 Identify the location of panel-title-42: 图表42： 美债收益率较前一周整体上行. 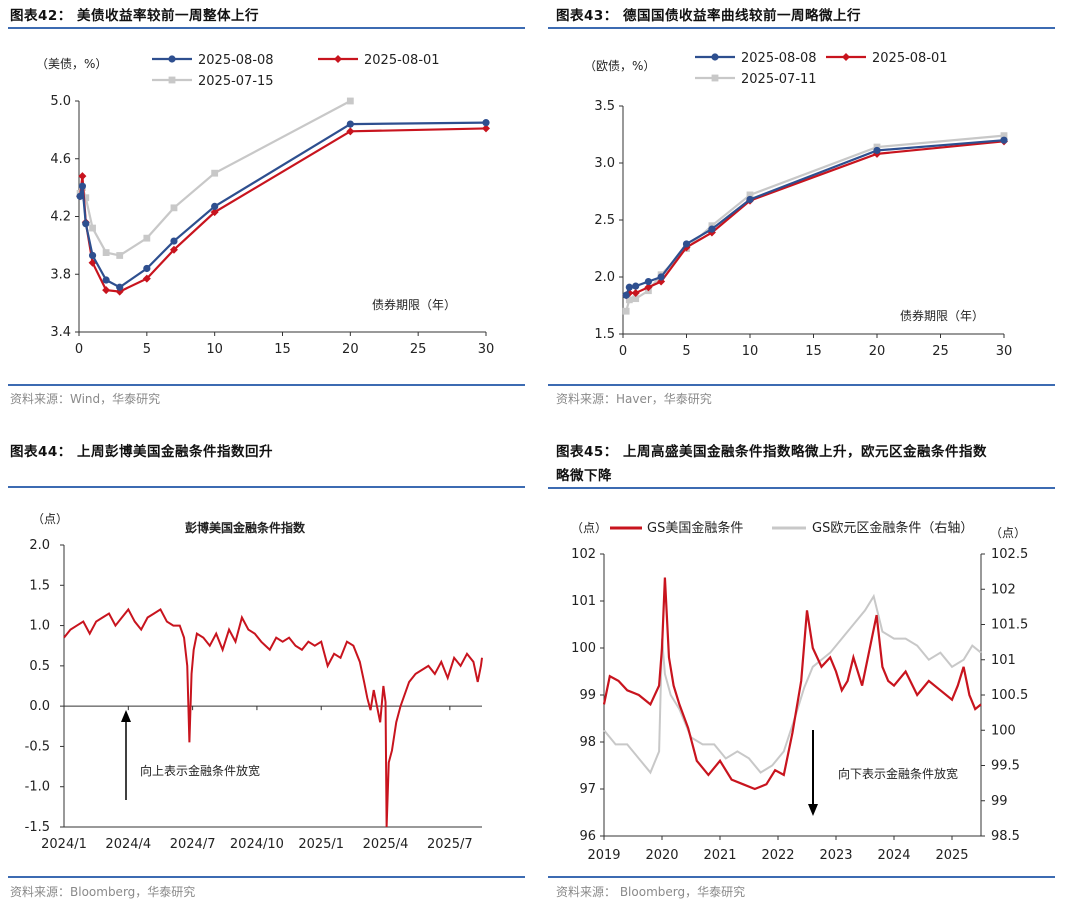
(134, 16).